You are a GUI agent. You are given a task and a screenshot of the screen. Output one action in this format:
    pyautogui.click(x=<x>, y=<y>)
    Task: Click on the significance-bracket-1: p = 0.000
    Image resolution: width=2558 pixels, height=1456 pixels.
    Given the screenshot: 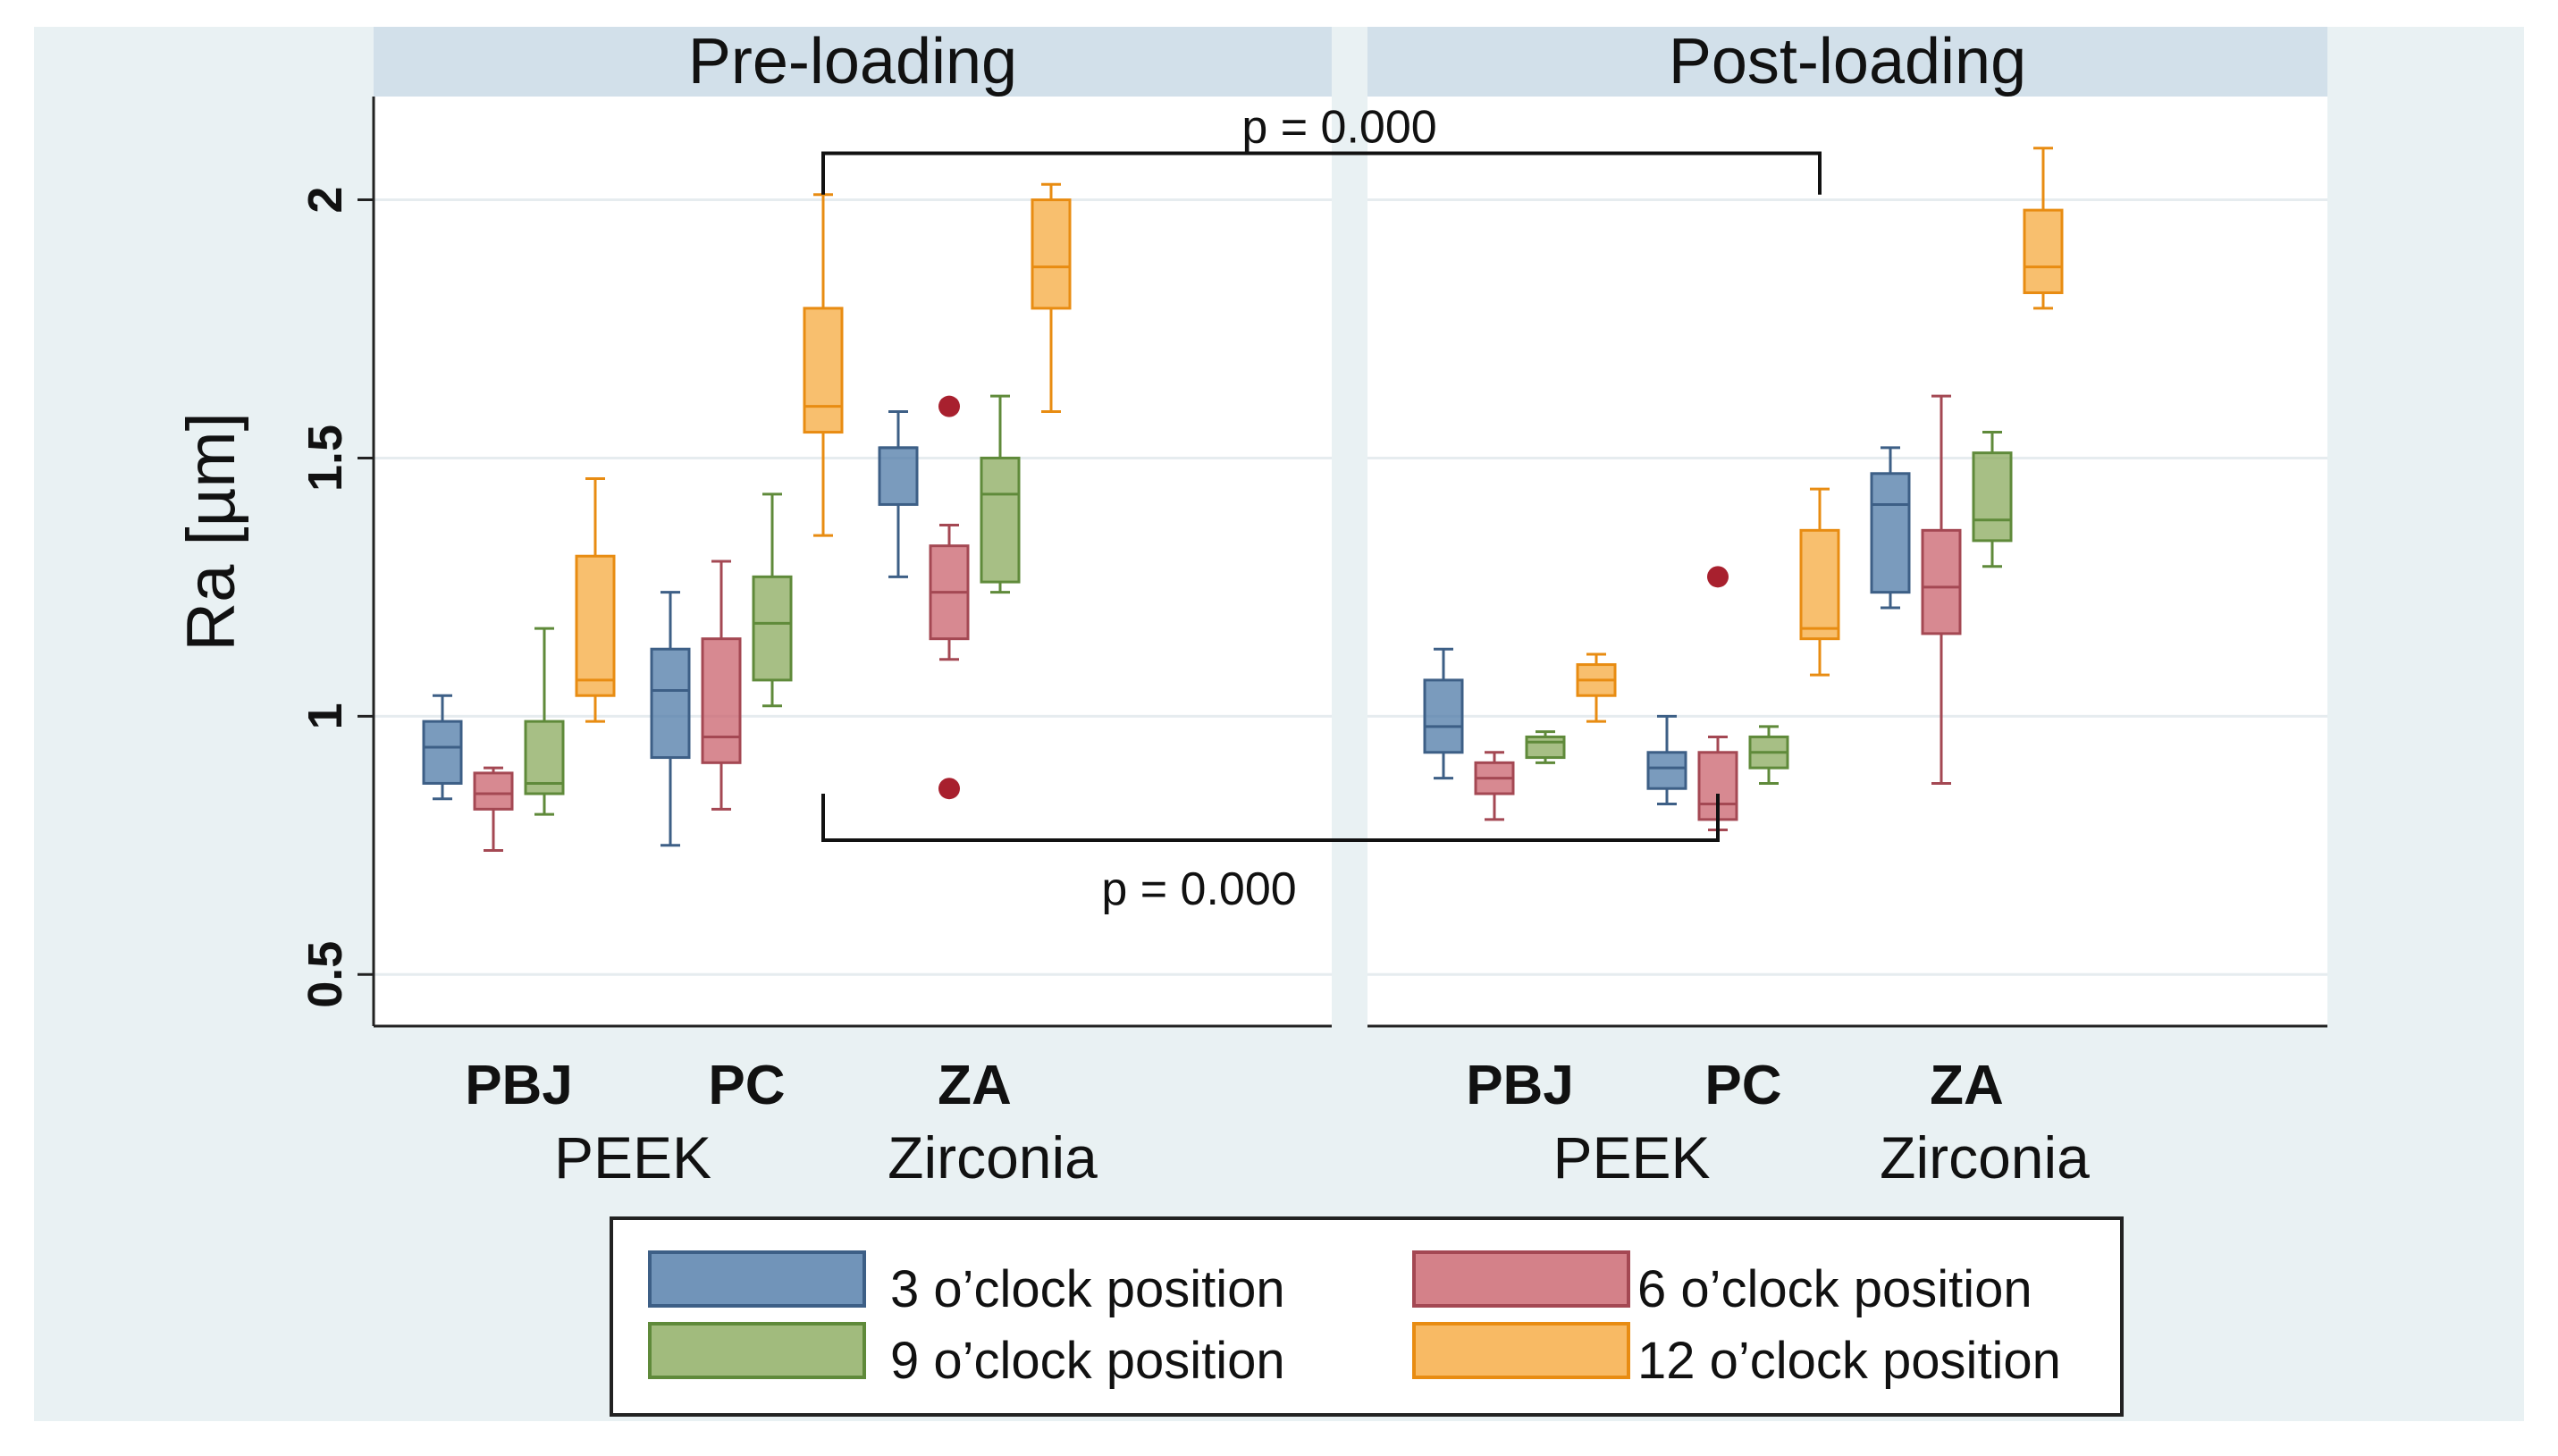 What is the action you would take?
    pyautogui.click(x=1321, y=148)
    